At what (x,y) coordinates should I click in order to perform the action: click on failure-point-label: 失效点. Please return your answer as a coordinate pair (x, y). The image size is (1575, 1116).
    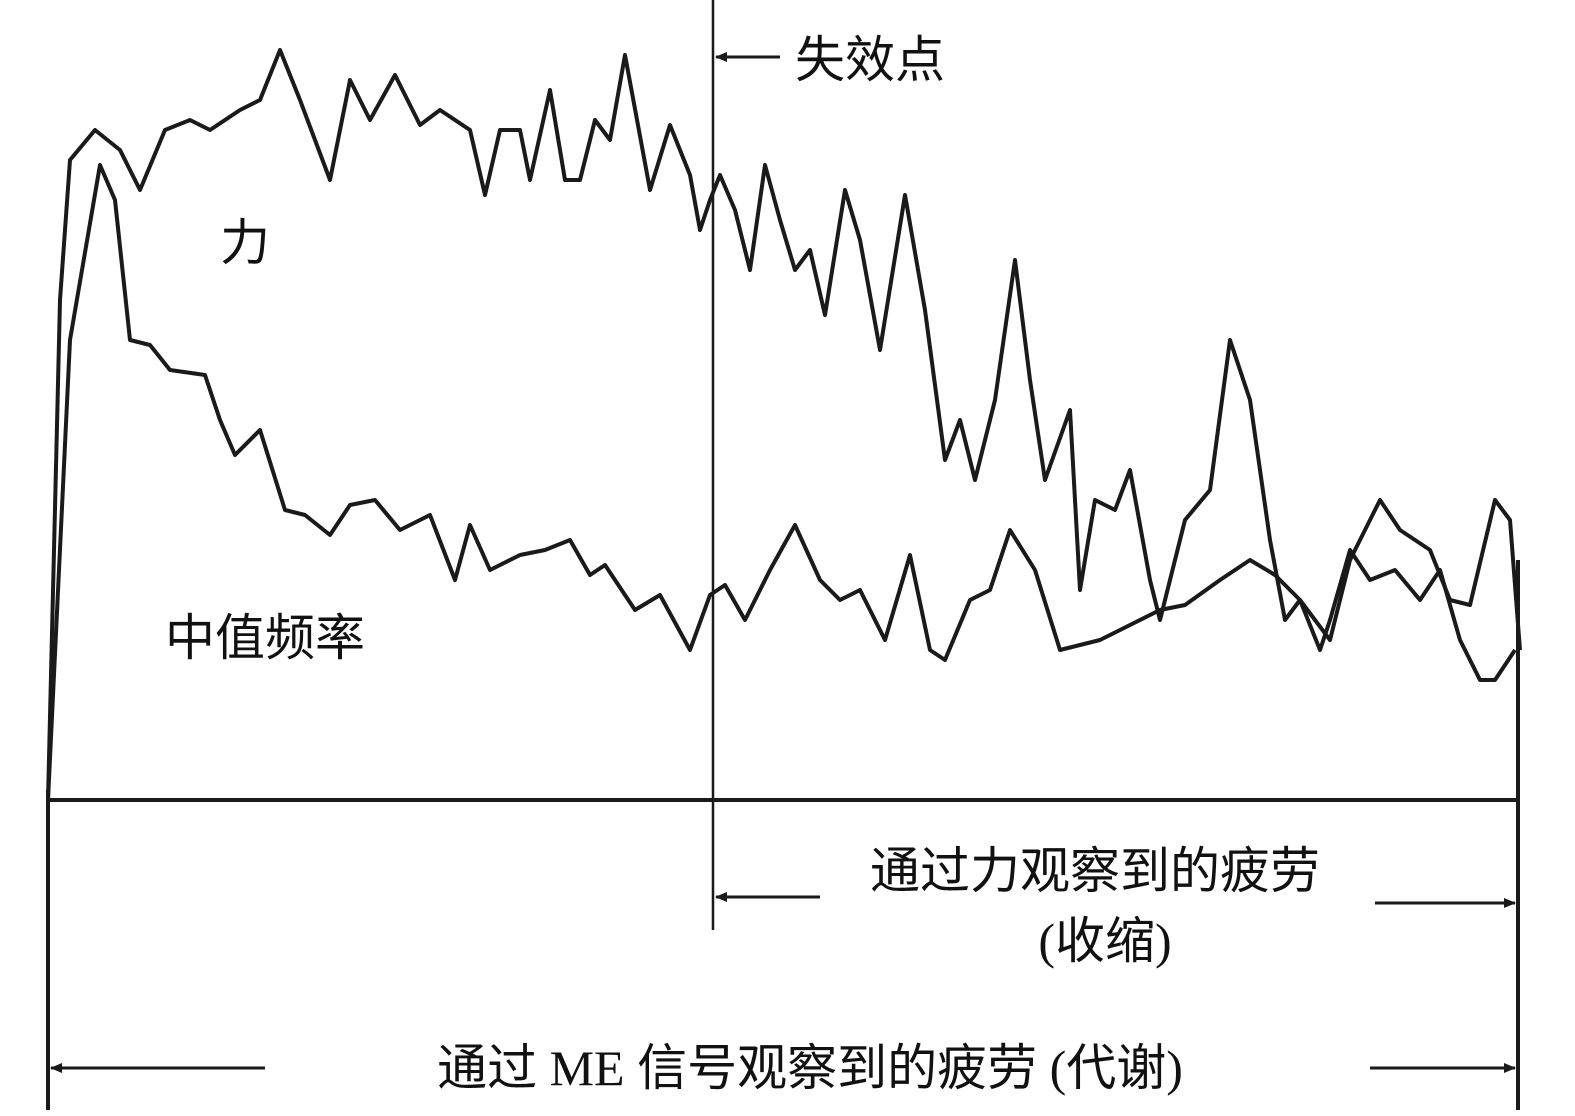
    Looking at the image, I should click on (870, 60).